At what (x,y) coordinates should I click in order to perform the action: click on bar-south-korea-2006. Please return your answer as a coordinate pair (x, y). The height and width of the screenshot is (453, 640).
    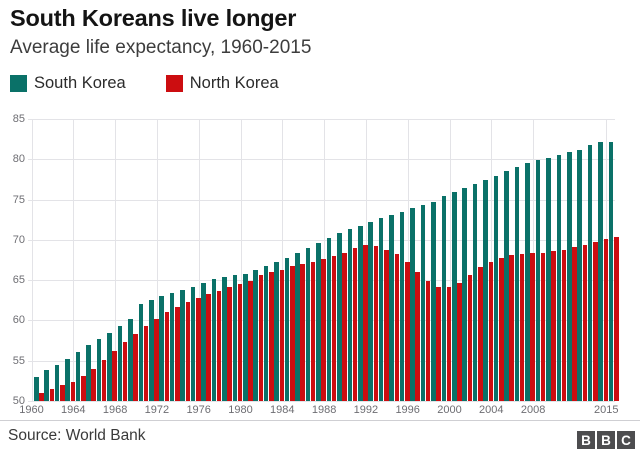
    Looking at the image, I should click on (517, 284).